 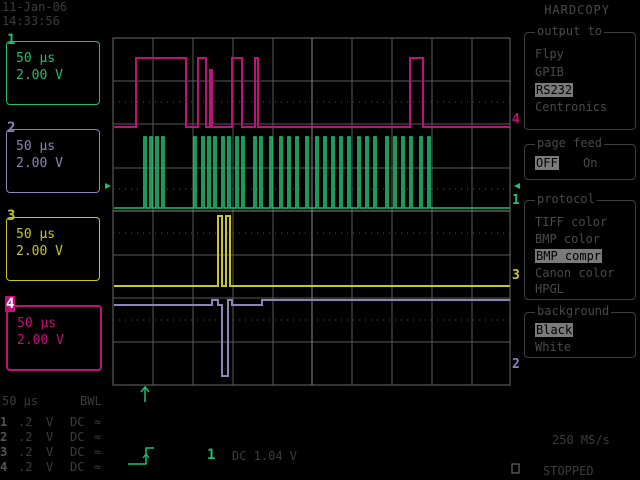 I want to click on channel-3-timebase: 50 μs, so click(x=36, y=234).